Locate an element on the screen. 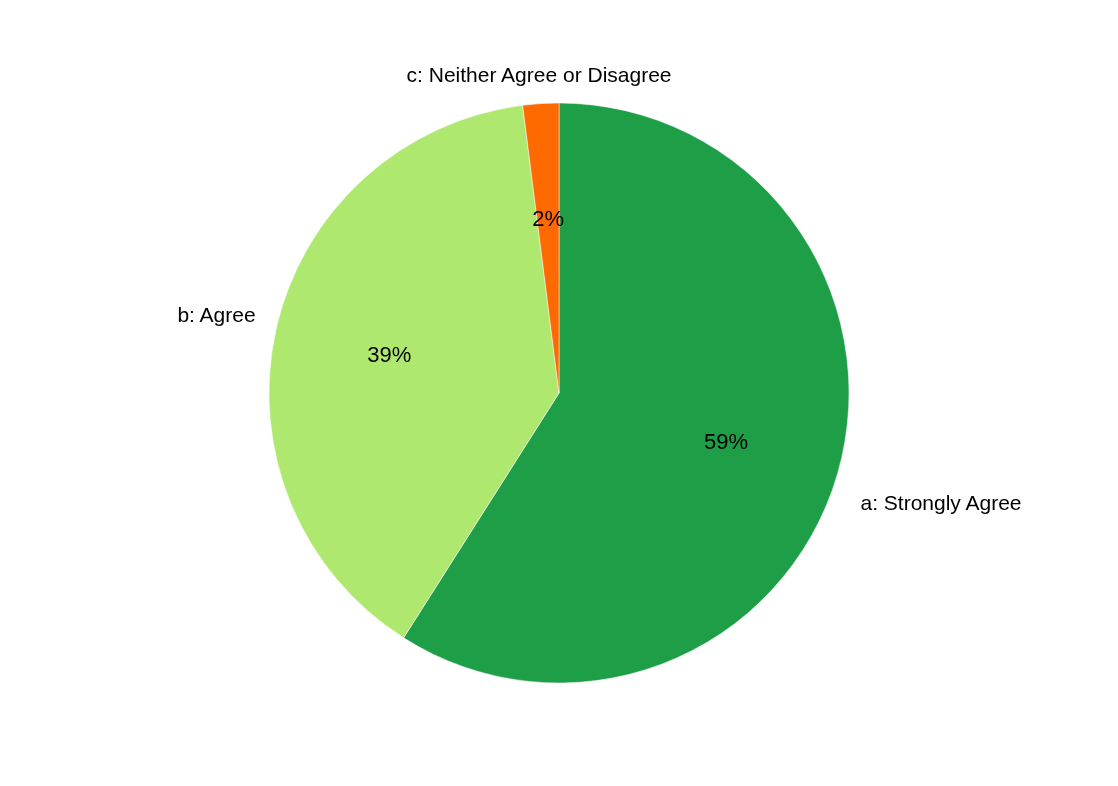 The width and height of the screenshot is (1118, 786). slice-label: c: Neither Agree or Disagree is located at coordinates (539, 74).